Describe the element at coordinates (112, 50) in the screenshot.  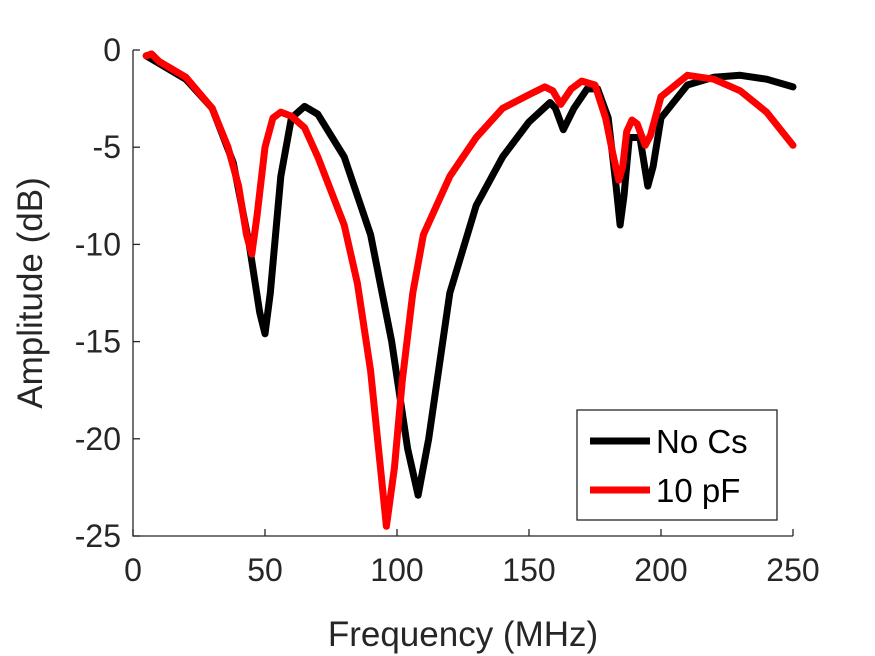
I see `y-tick-label: 0` at that location.